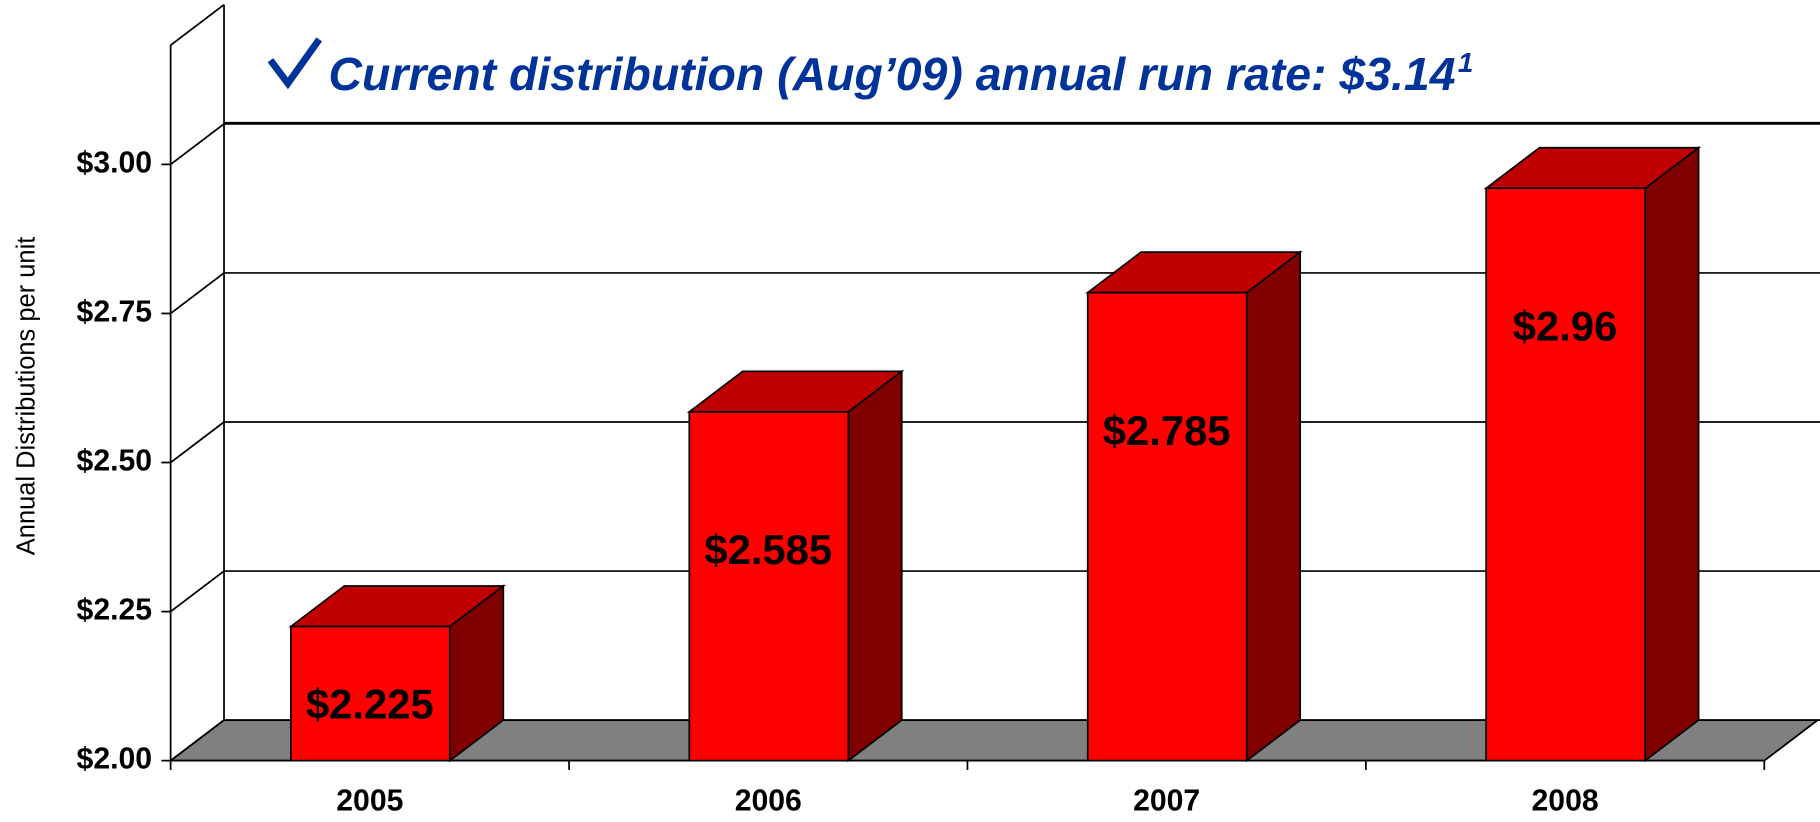  Describe the element at coordinates (114, 759) in the screenshot. I see `y-tick-label: $2.00` at that location.